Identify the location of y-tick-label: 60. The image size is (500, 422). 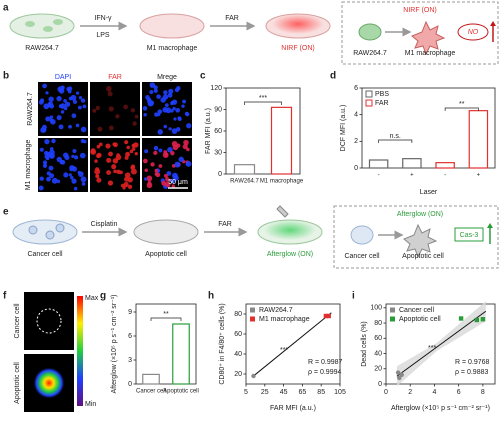
(378, 338).